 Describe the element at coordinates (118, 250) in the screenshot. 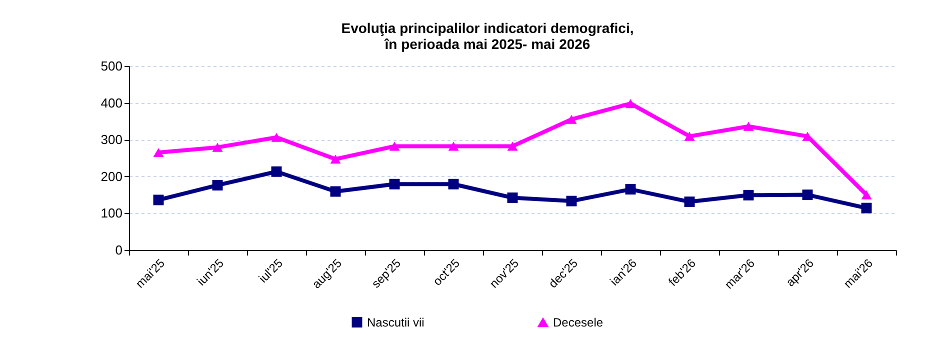

I see `y-tick-label: 0` at that location.